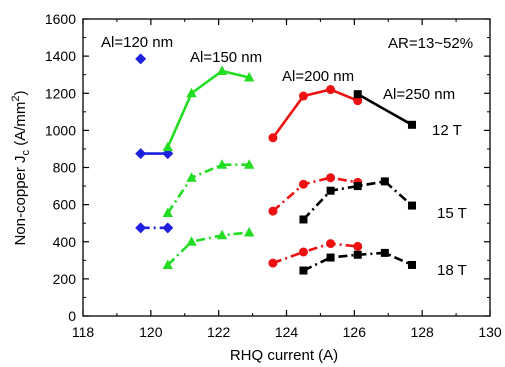 The image size is (505, 367). I want to click on y-tick-label: 200, so click(65, 279).